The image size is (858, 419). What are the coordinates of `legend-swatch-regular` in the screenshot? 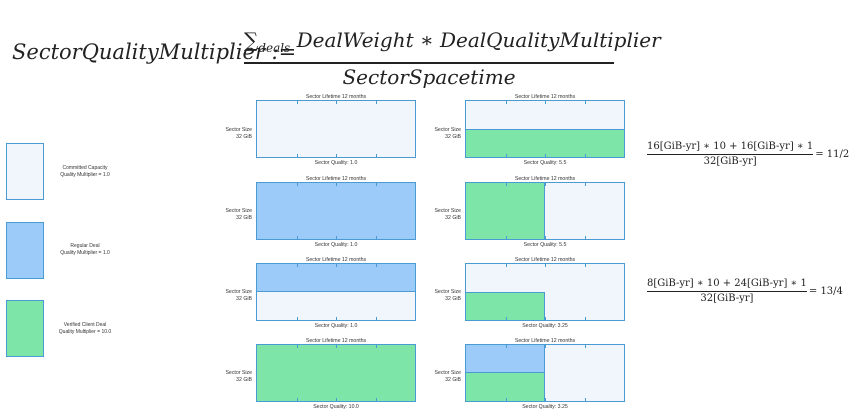 It's located at (25, 250).